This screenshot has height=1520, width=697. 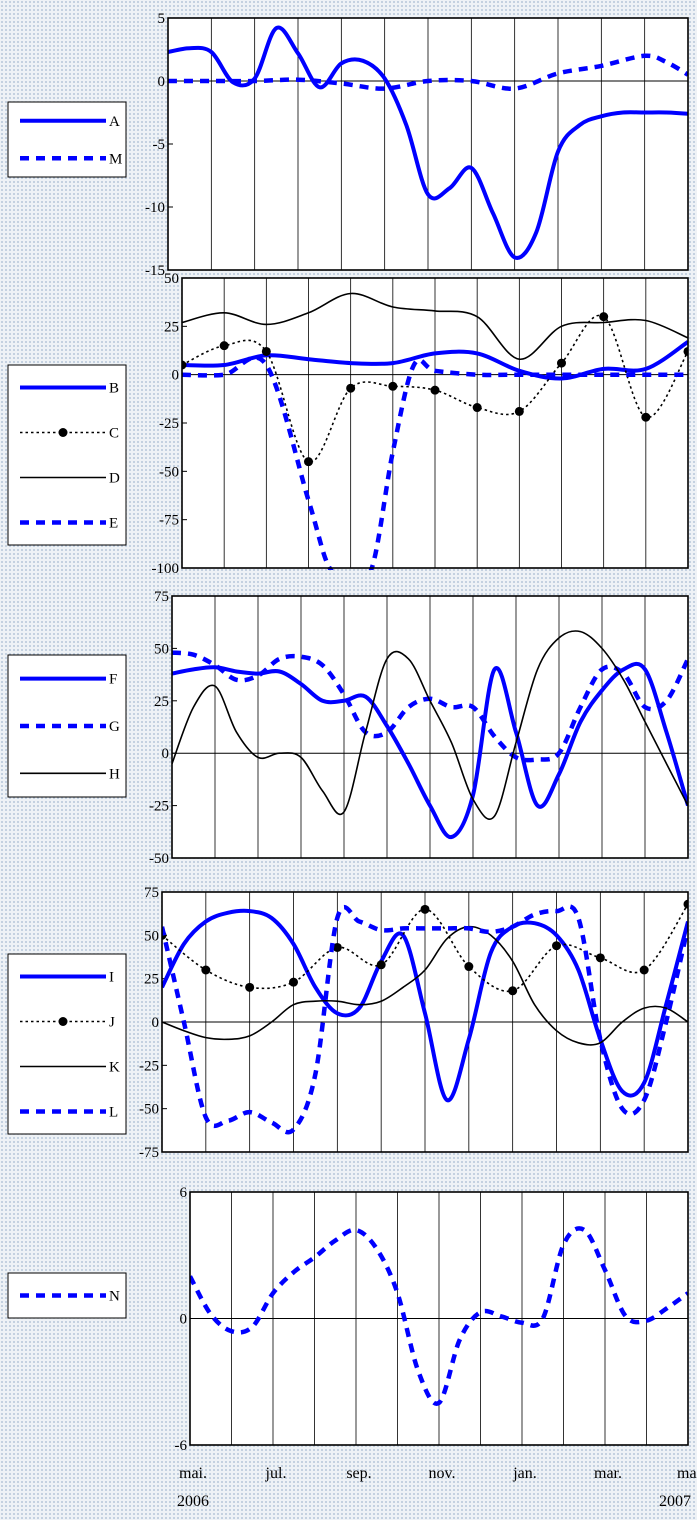 What do you see at coordinates (155, 208) in the screenshot?
I see `y-tick-label: -10` at bounding box center [155, 208].